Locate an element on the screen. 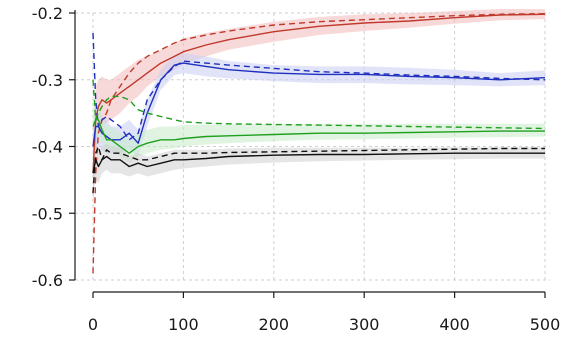 The width and height of the screenshot is (570, 341). x-tick-label: 200 is located at coordinates (274, 324).